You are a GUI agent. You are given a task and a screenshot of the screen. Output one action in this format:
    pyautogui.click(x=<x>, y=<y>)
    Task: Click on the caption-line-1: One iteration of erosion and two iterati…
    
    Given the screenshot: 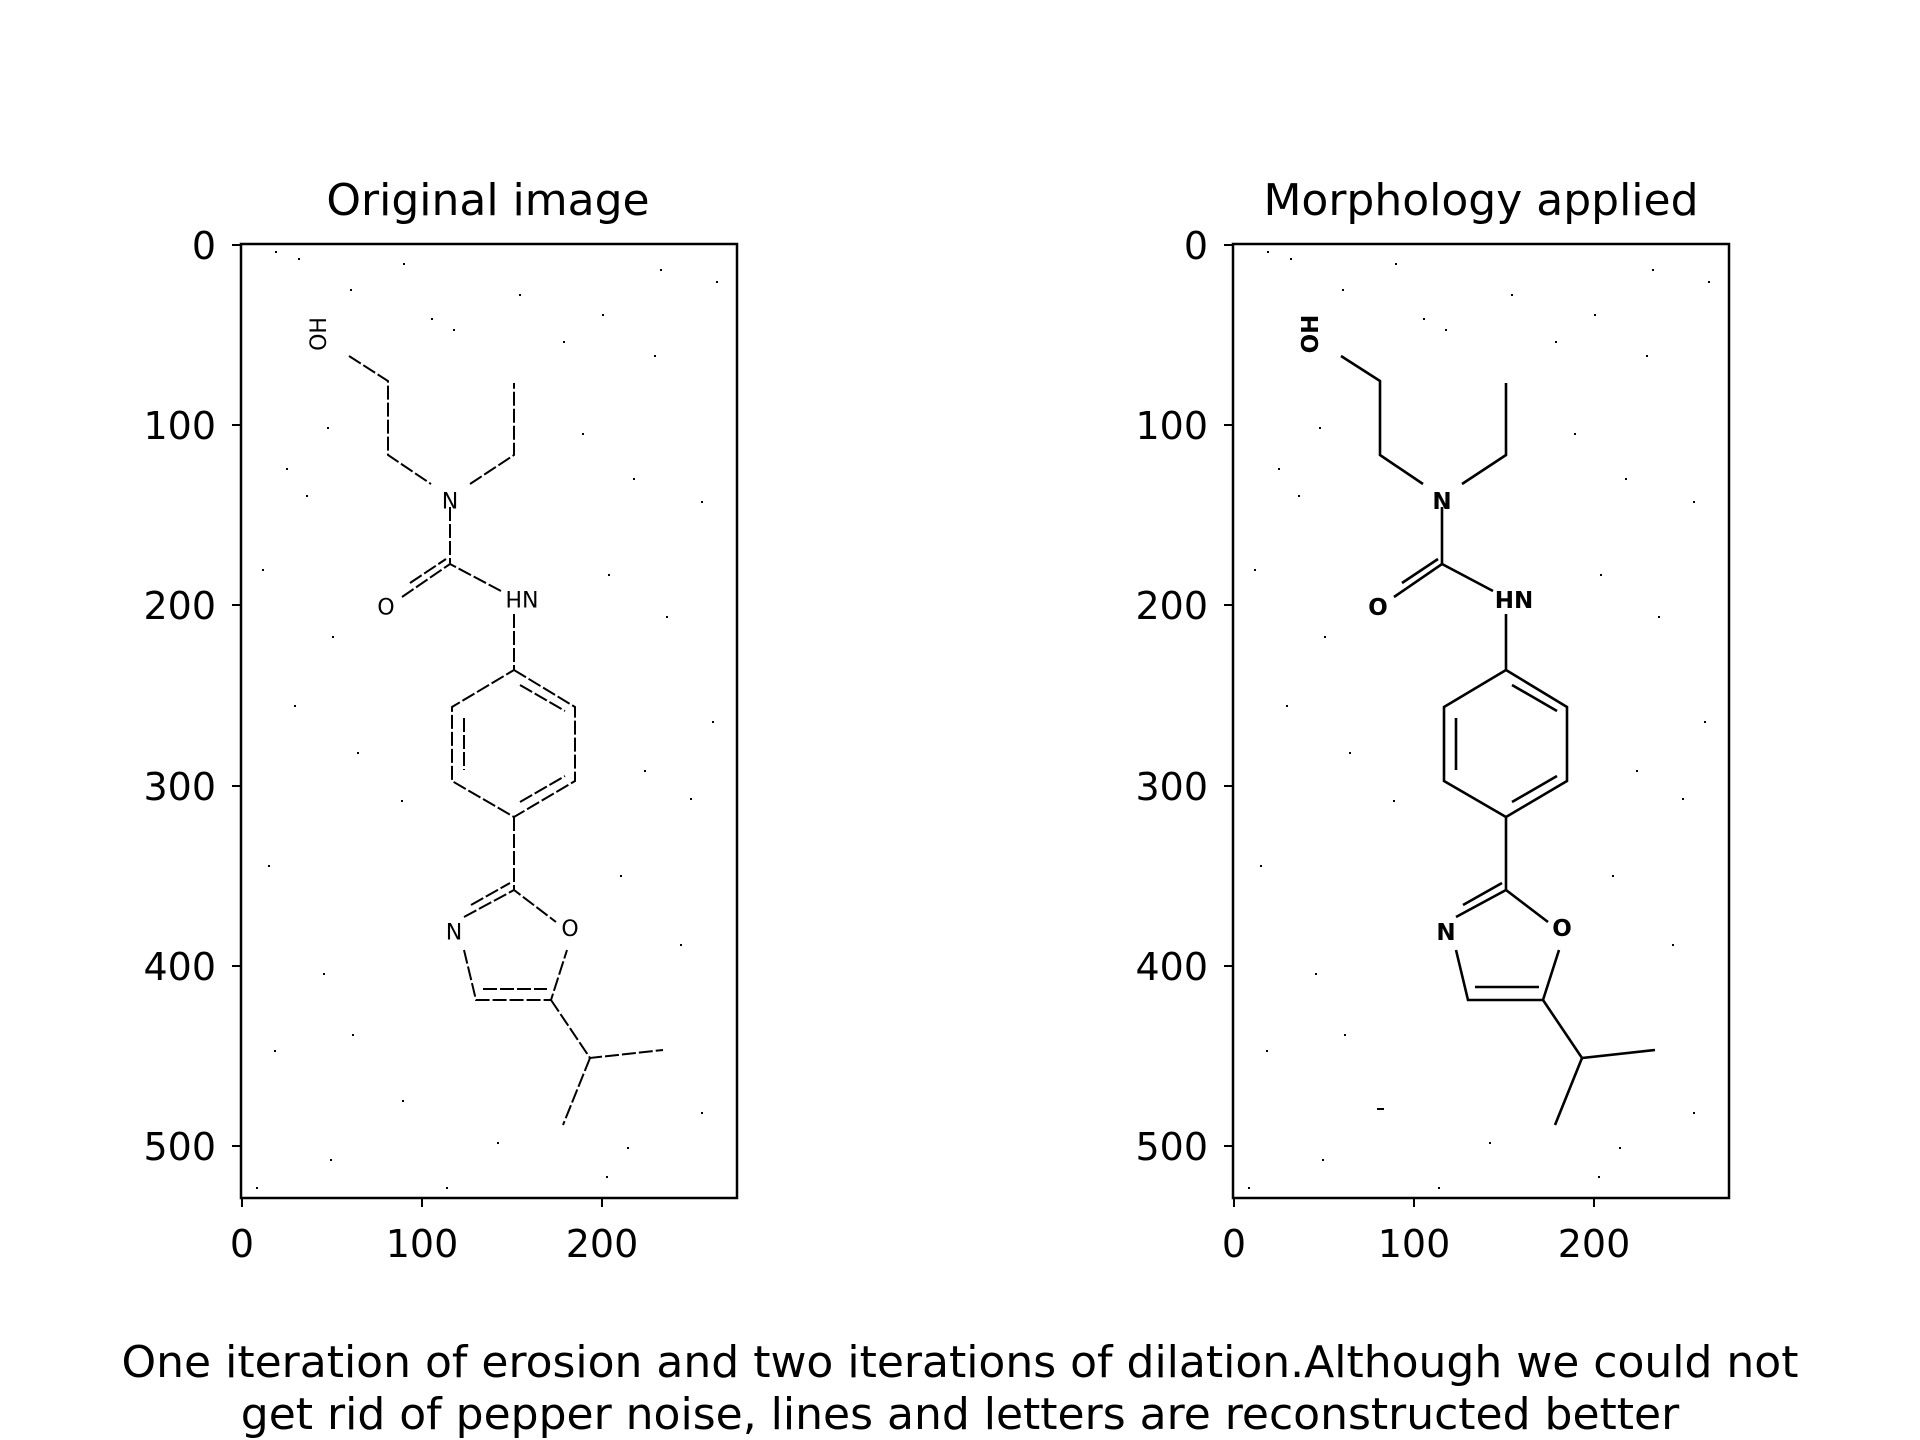 What is the action you would take?
    pyautogui.click(x=960, y=1362)
    